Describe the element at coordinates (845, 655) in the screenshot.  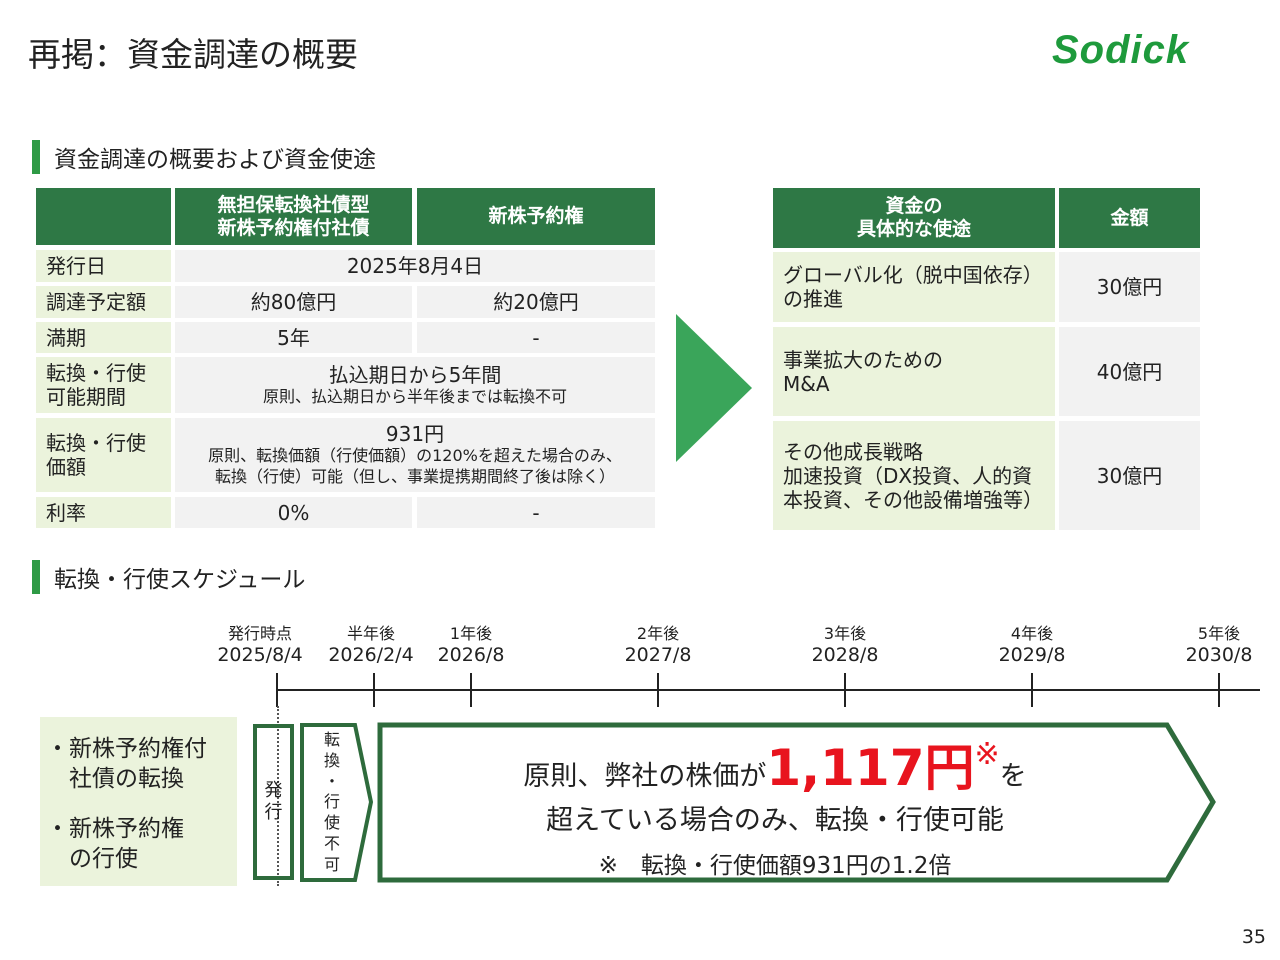
I see `milestone-date: 2028/8` at that location.